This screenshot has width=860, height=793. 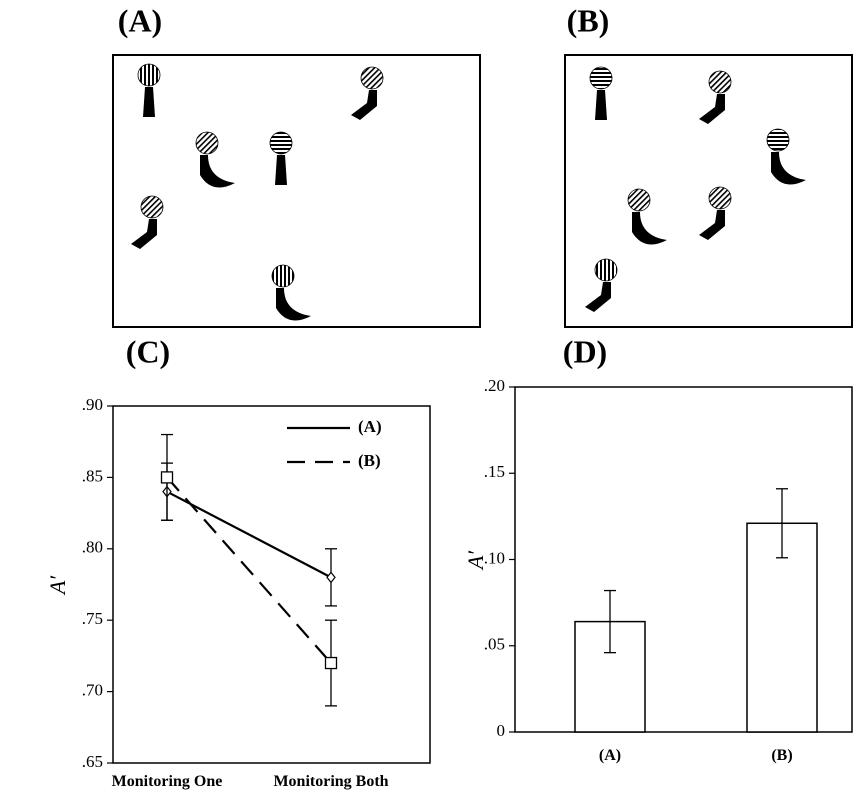 What do you see at coordinates (782, 755) in the screenshot?
I see `x-tick-label: (B)` at bounding box center [782, 755].